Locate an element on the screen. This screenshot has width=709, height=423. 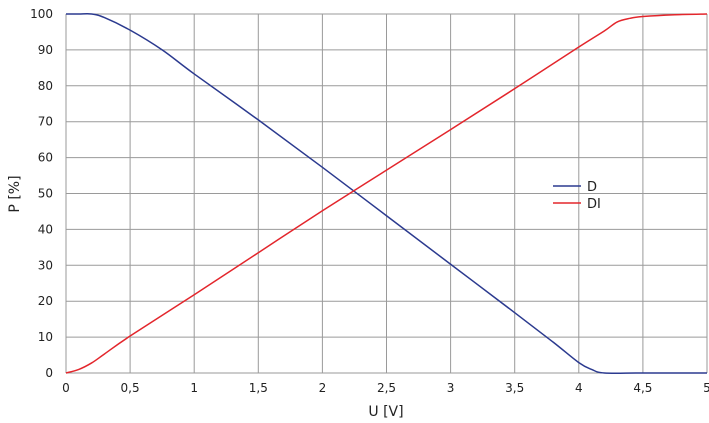
y-tick-label: 90 is located at coordinates (45, 50).